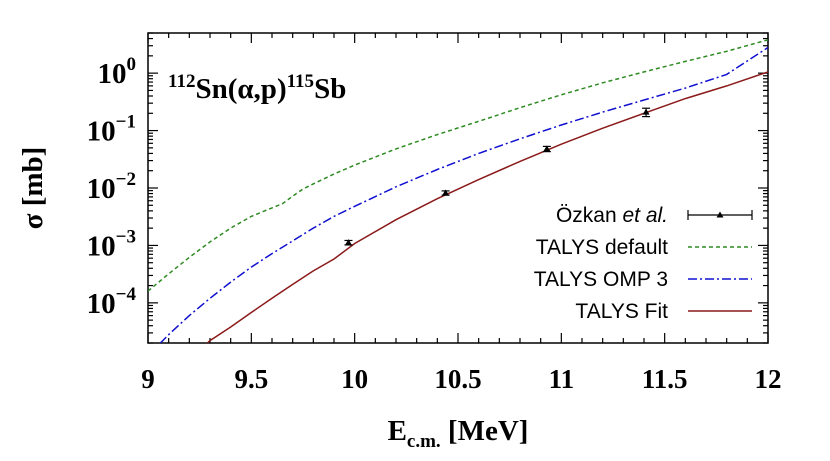 Image resolution: width=830 pixels, height=461 pixels. I want to click on x-axis-label-sub: c.m., so click(424, 441).